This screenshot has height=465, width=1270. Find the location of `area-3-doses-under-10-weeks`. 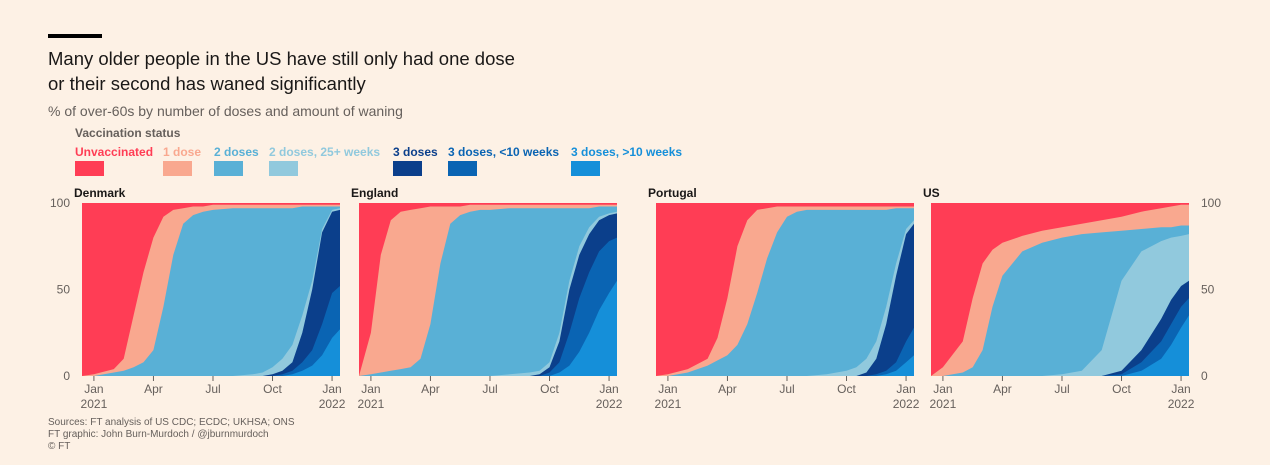

area-3-doses-under-10-weeks is located at coordinates (785, 351).